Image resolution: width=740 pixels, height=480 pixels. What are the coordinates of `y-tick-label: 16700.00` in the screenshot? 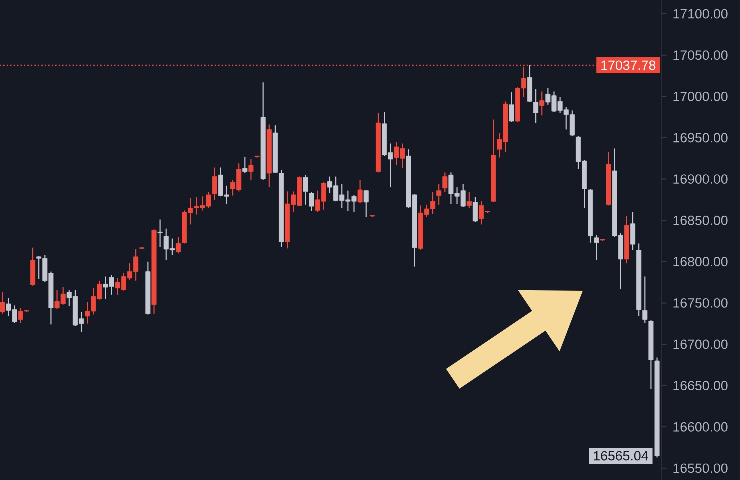 It's located at (701, 345).